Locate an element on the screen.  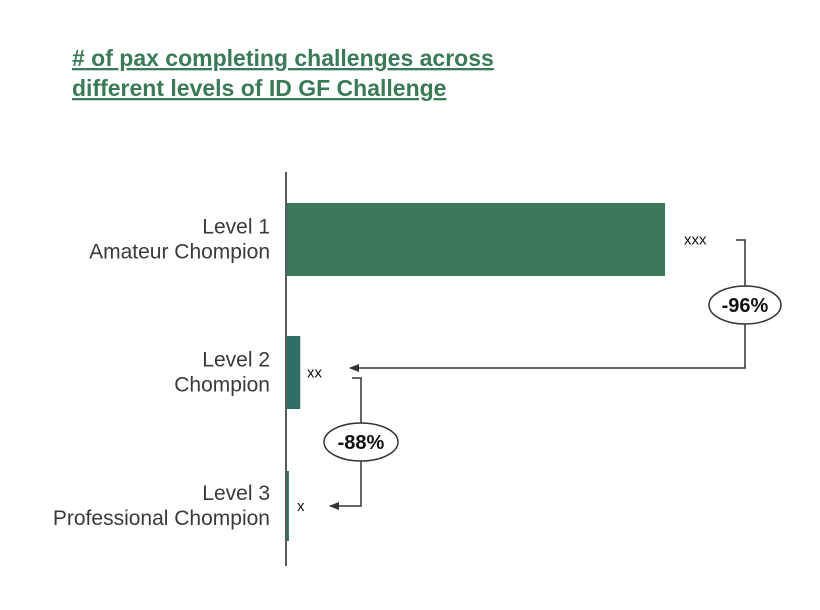
category-label-line: Level 3 is located at coordinates (236, 493).